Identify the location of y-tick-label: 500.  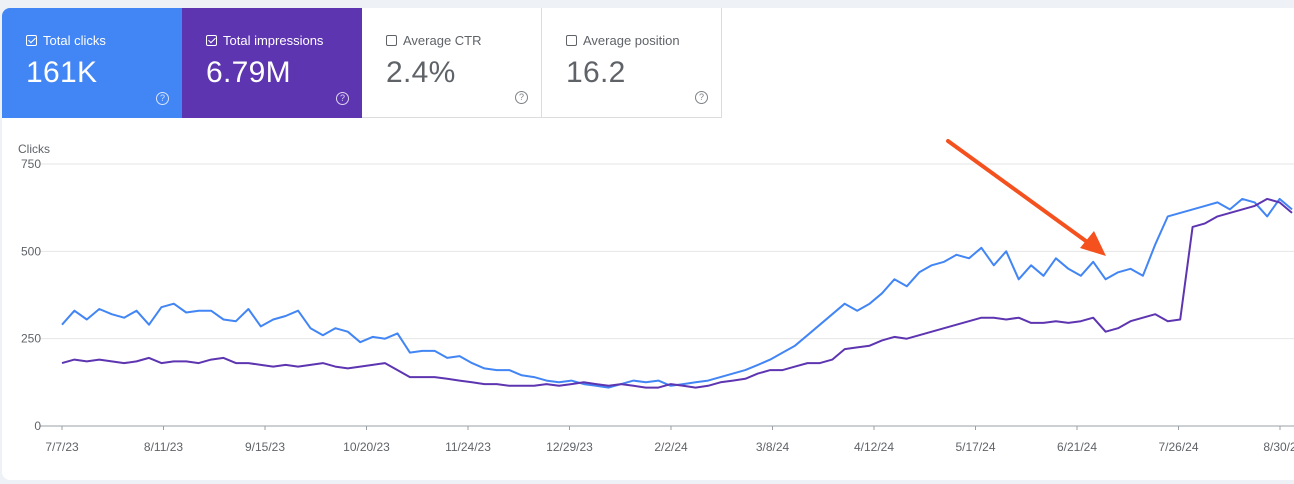
(31, 251).